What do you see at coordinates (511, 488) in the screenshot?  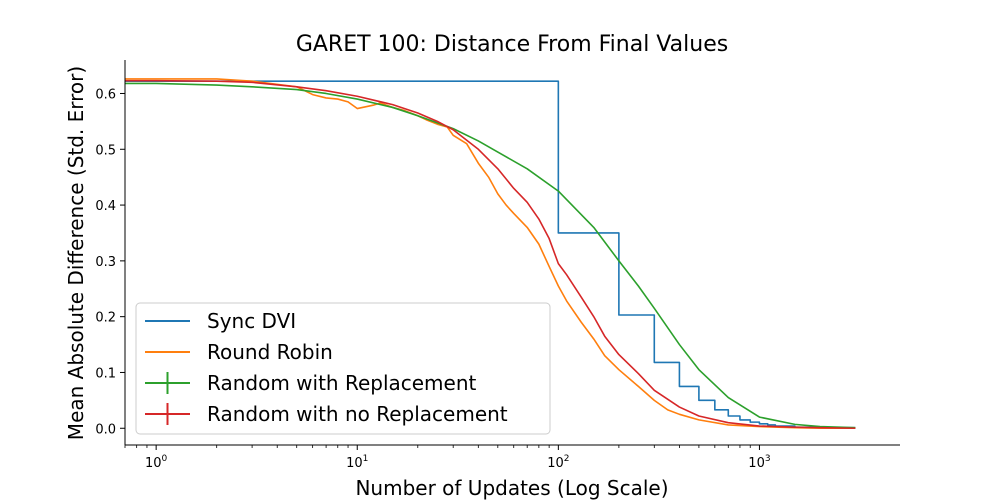 I see `x-axis-label: Number of Updates (Log Scale)` at bounding box center [511, 488].